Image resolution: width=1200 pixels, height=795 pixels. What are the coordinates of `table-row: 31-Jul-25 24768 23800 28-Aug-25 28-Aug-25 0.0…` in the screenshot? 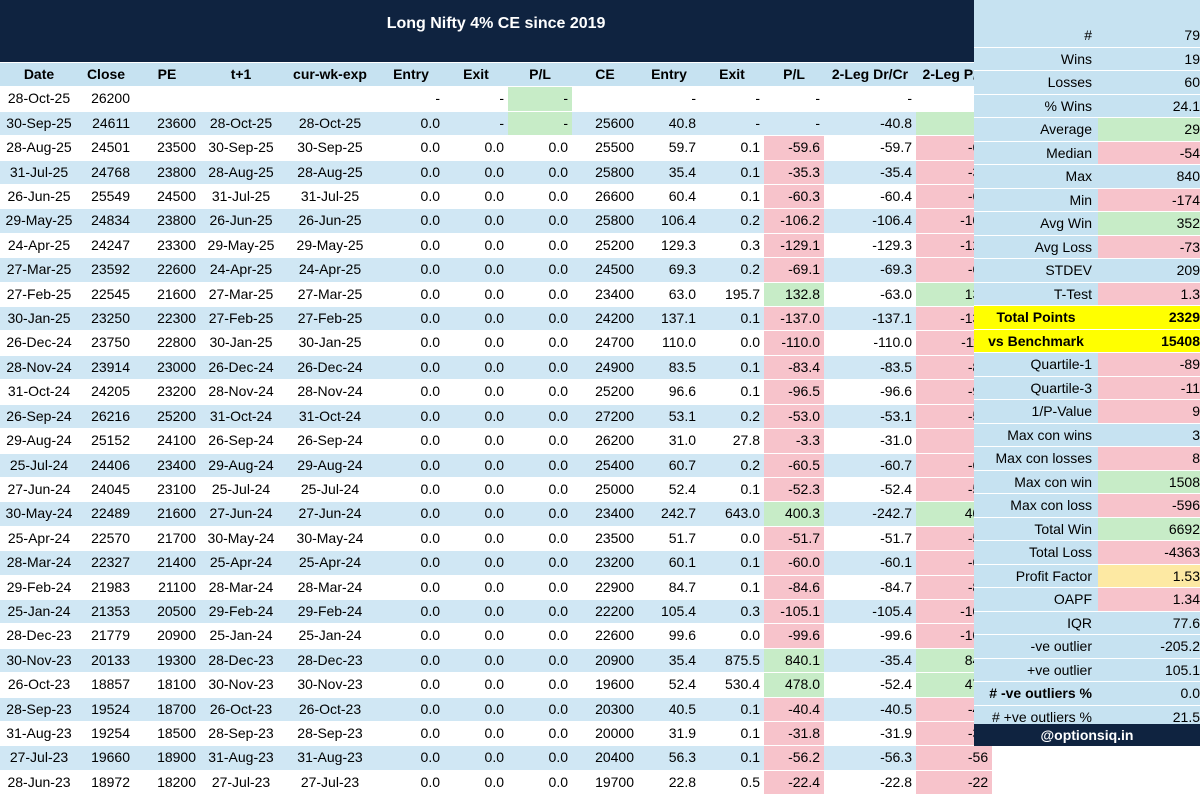 It's located at (496, 173).